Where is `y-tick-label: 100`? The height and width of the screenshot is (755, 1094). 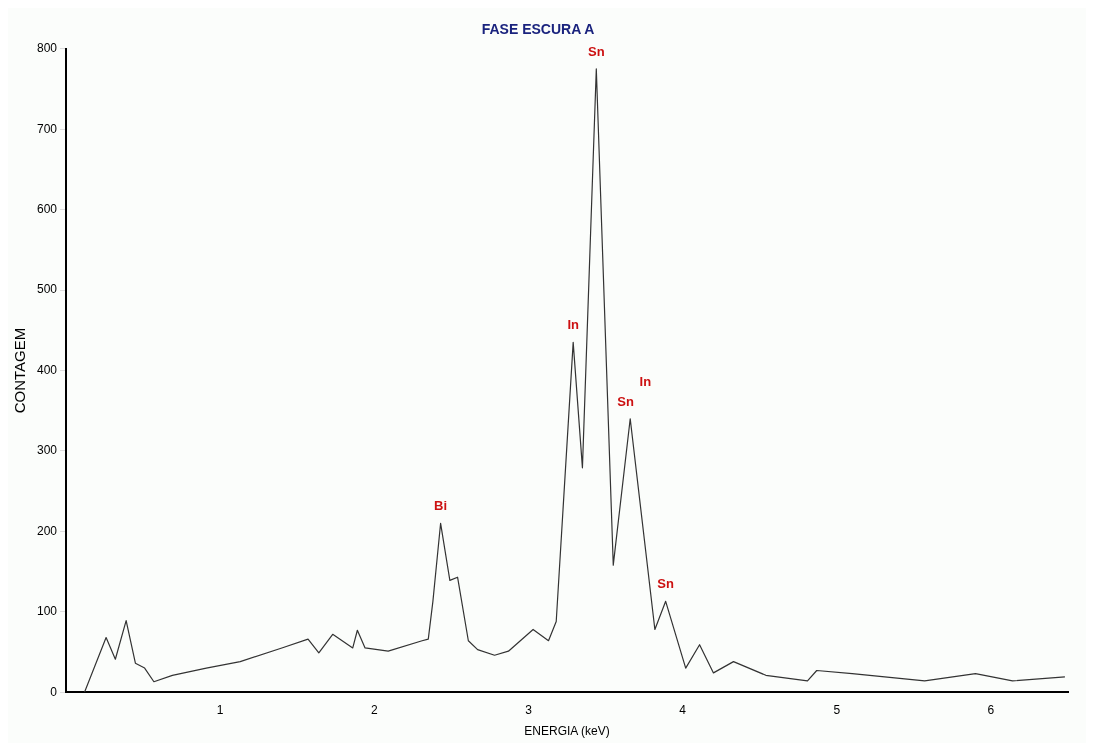
y-tick-label: 100 is located at coordinates (47, 611).